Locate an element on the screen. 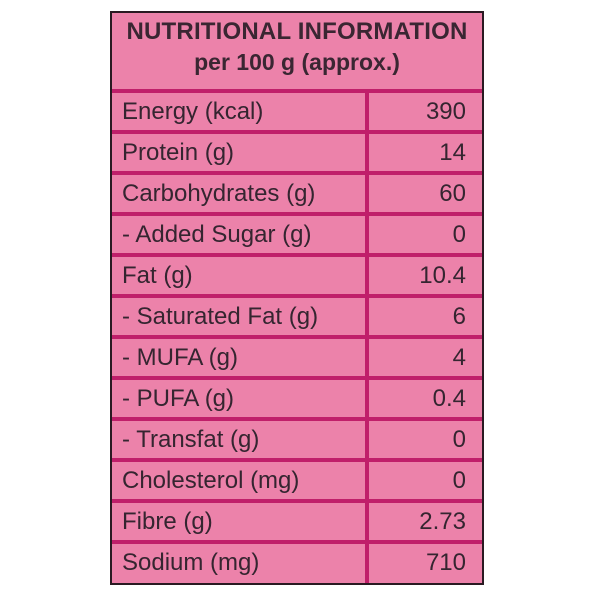  table-row: - PUFA (g) 0.4 is located at coordinates (297, 400).